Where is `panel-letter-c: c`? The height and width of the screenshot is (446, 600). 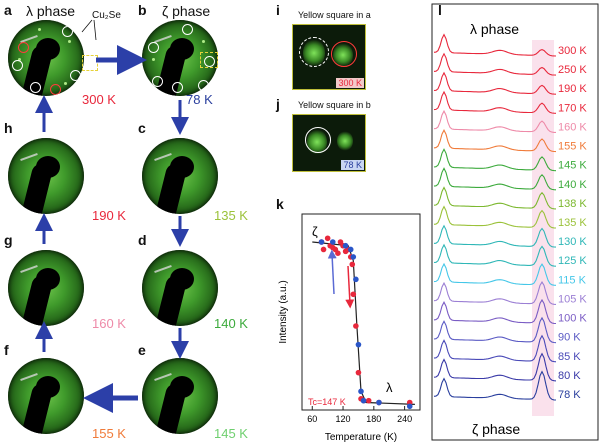
panel-letter-c: c is located at coordinates (142, 128).